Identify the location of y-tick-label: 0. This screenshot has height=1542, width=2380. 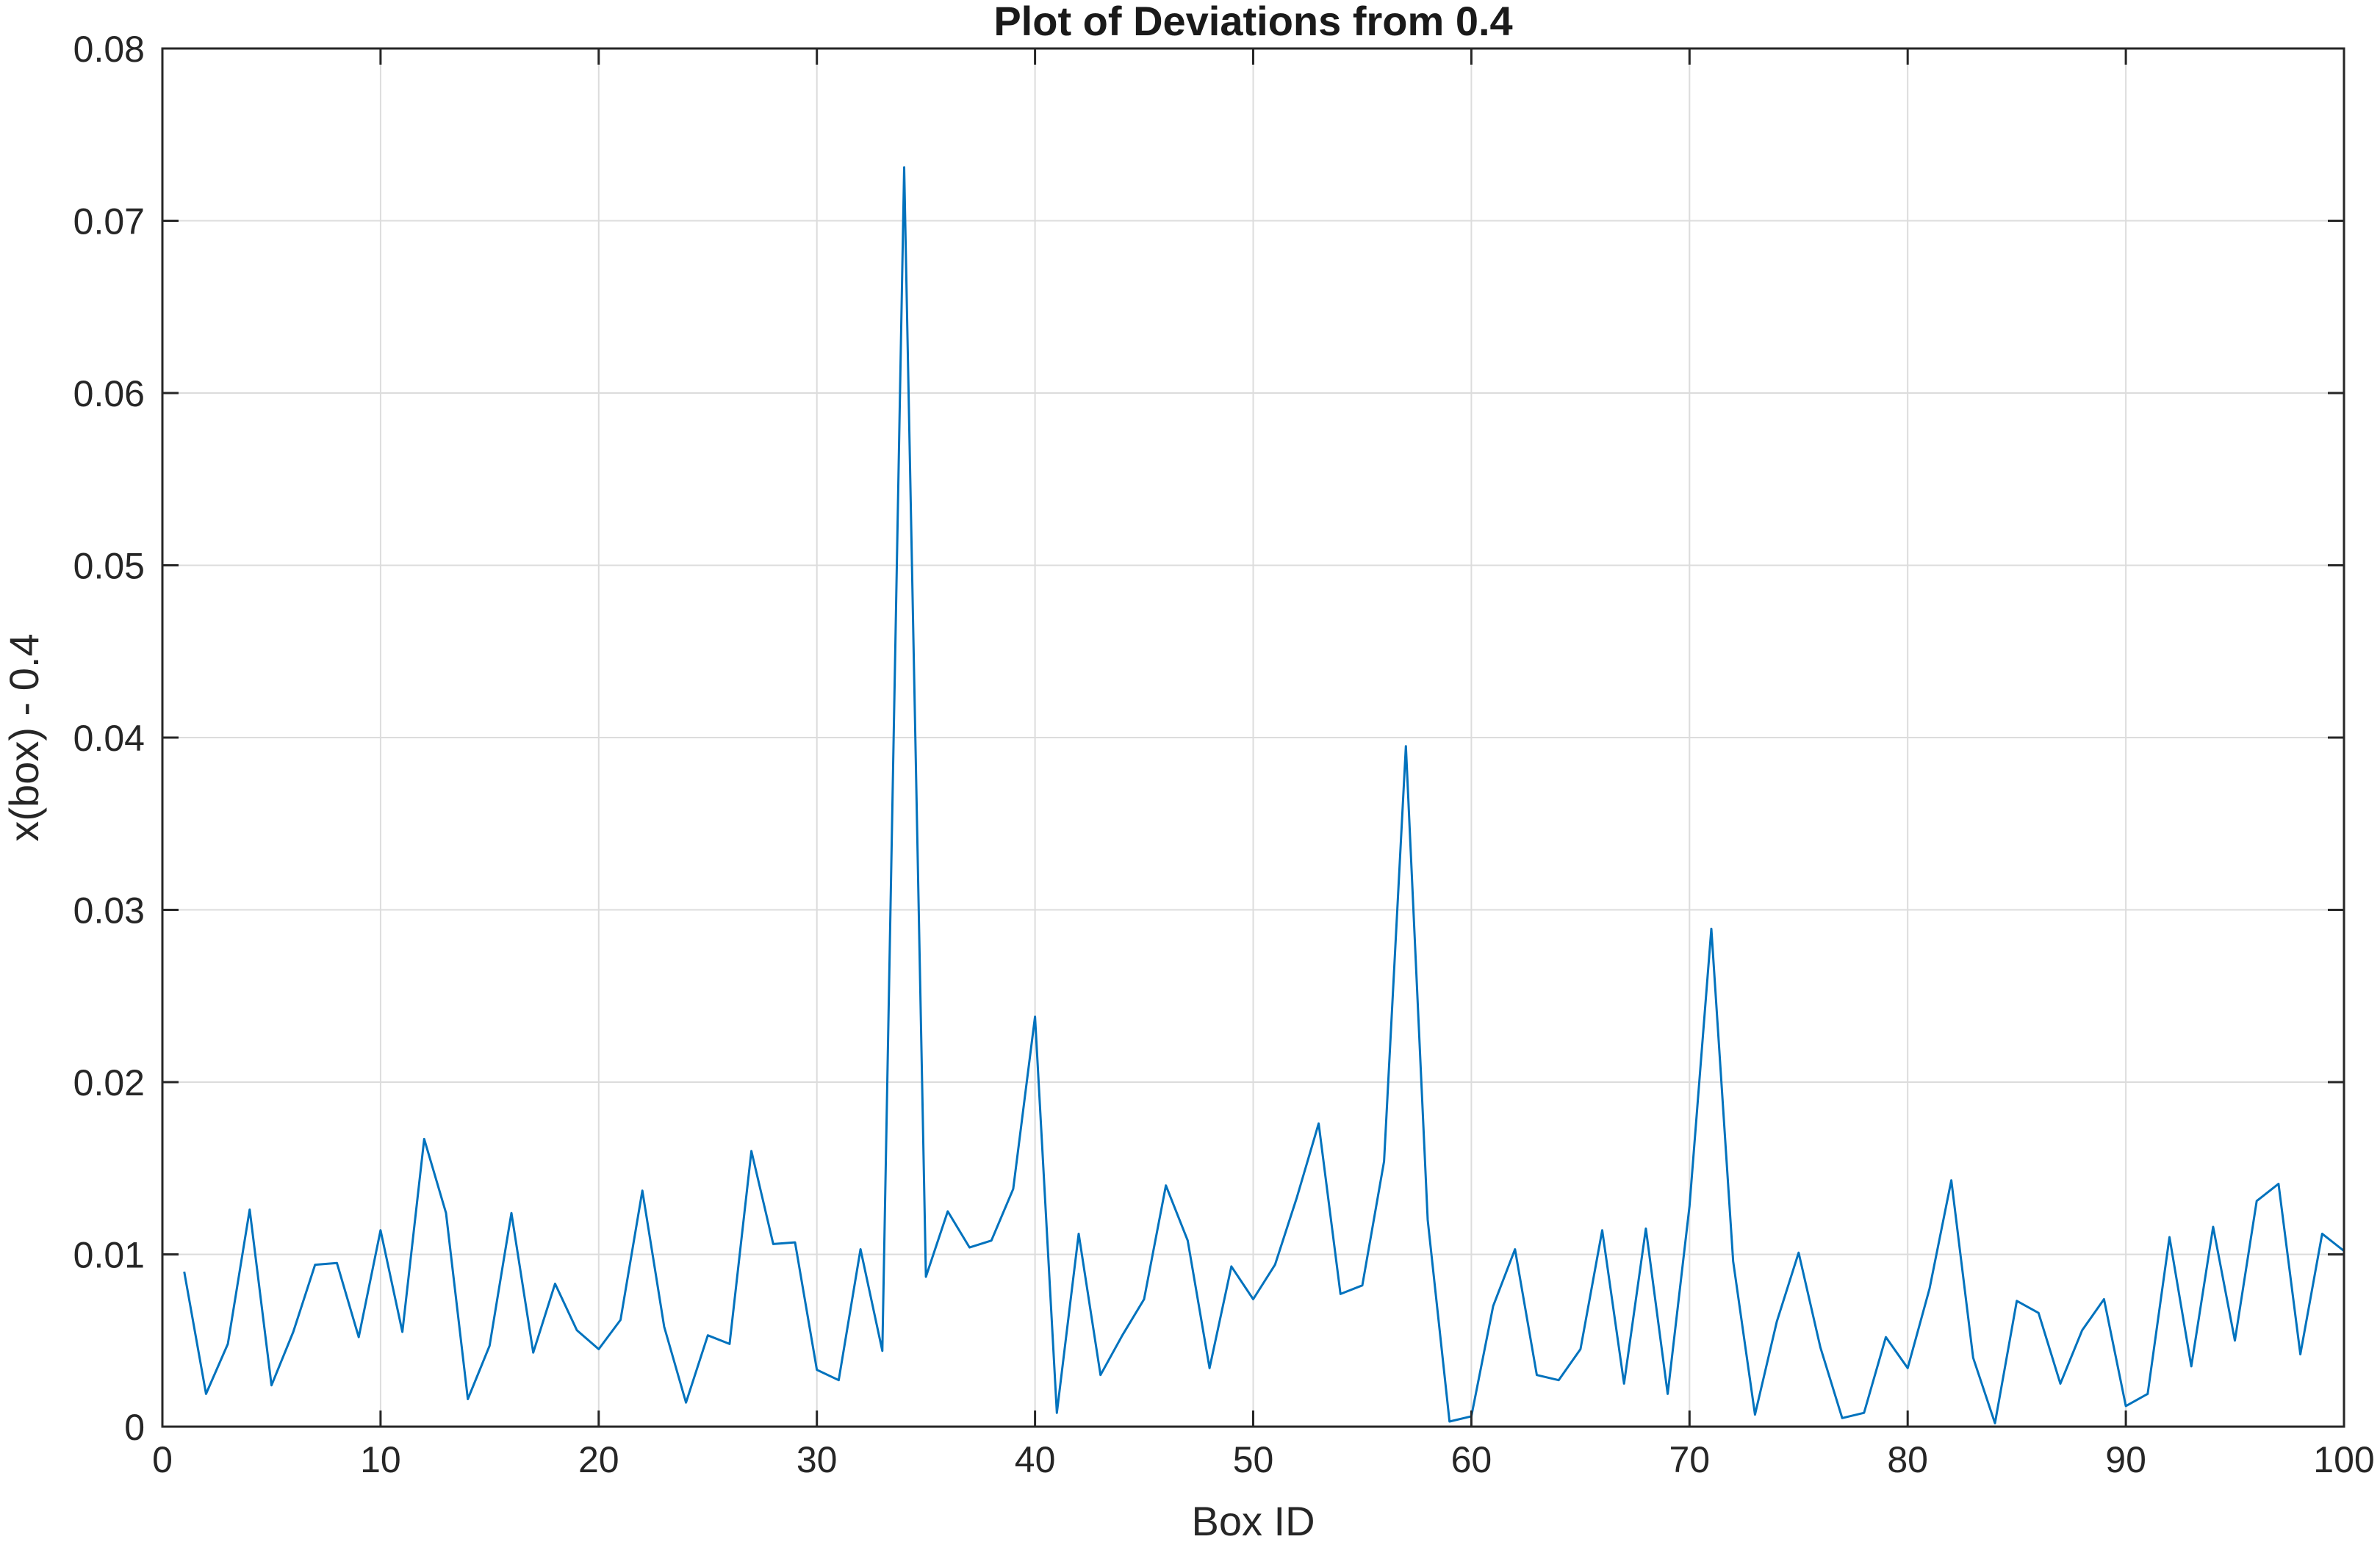
(134, 1428).